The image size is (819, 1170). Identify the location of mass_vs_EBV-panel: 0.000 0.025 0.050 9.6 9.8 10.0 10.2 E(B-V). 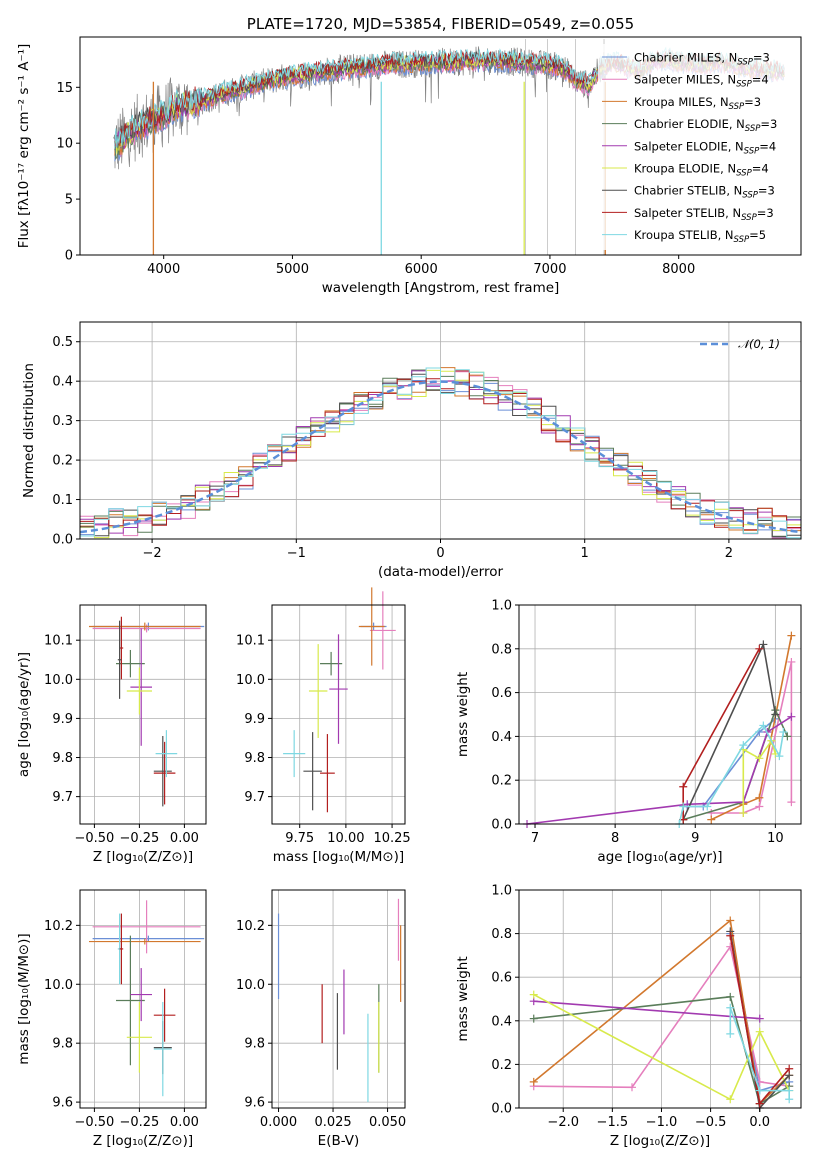
(321, 1019).